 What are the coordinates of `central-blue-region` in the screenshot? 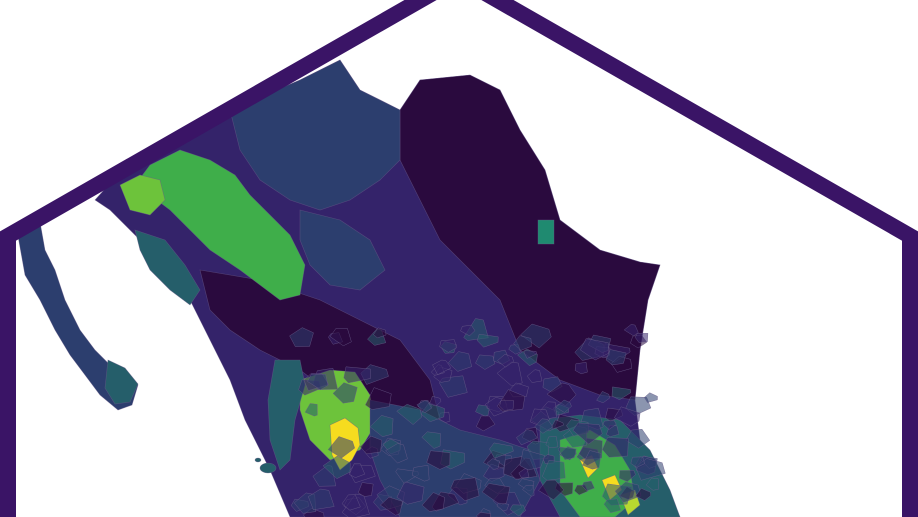 It's located at (342, 250).